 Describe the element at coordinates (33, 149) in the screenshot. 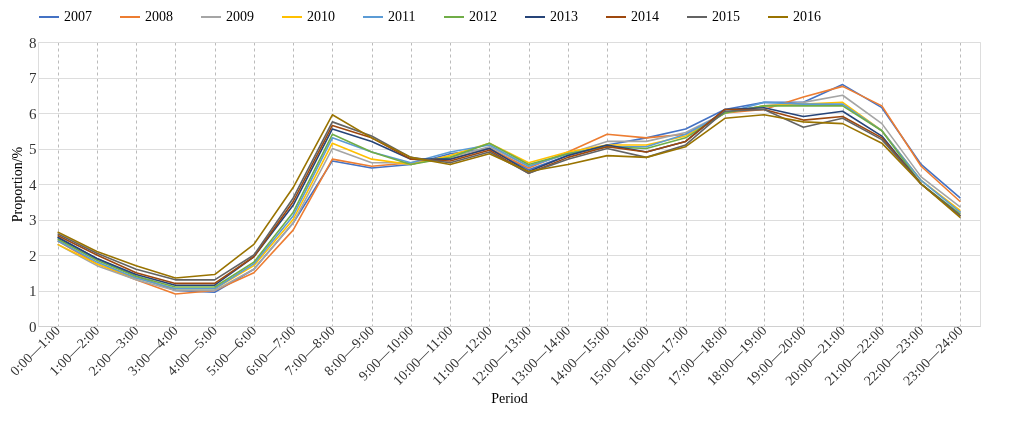

I see `y-tick-label: 5` at that location.